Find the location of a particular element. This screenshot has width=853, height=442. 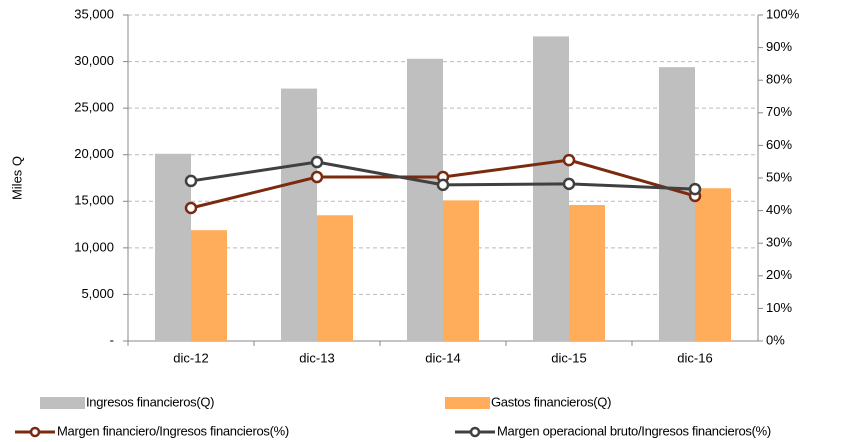

y2-tick-label: 20% is located at coordinates (779, 274).